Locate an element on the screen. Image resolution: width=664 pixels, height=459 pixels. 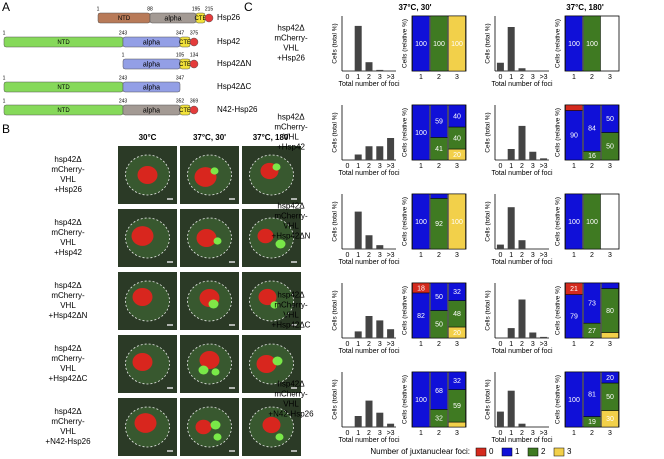
construct-name: Hsp42ΔN is located at coordinates (234, 63).